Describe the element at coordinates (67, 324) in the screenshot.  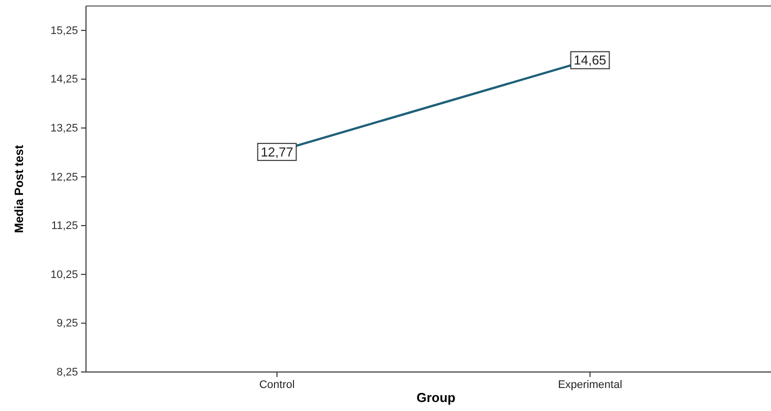
I see `y-tick-label: 9,25` at that location.